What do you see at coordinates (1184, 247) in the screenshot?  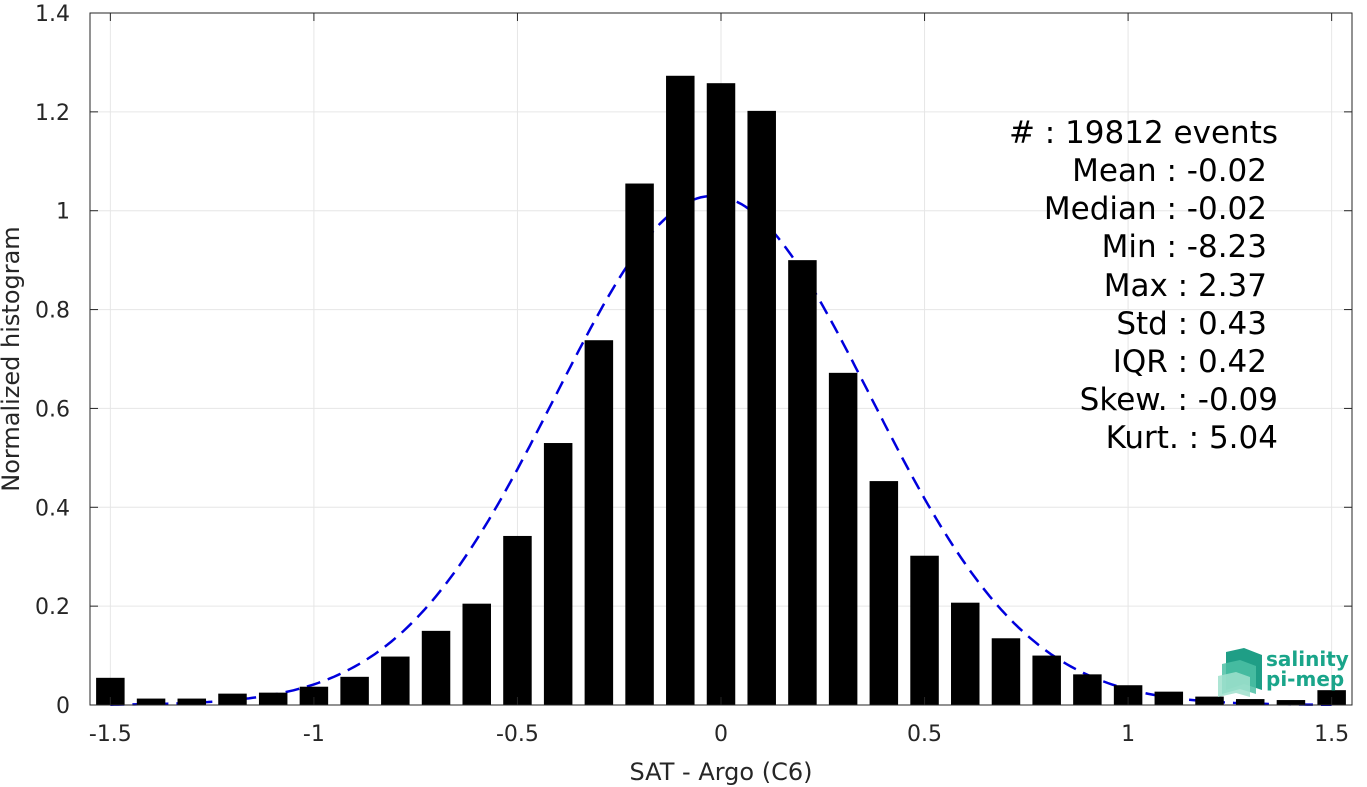 I see `stat-min: Min : -8.23` at bounding box center [1184, 247].